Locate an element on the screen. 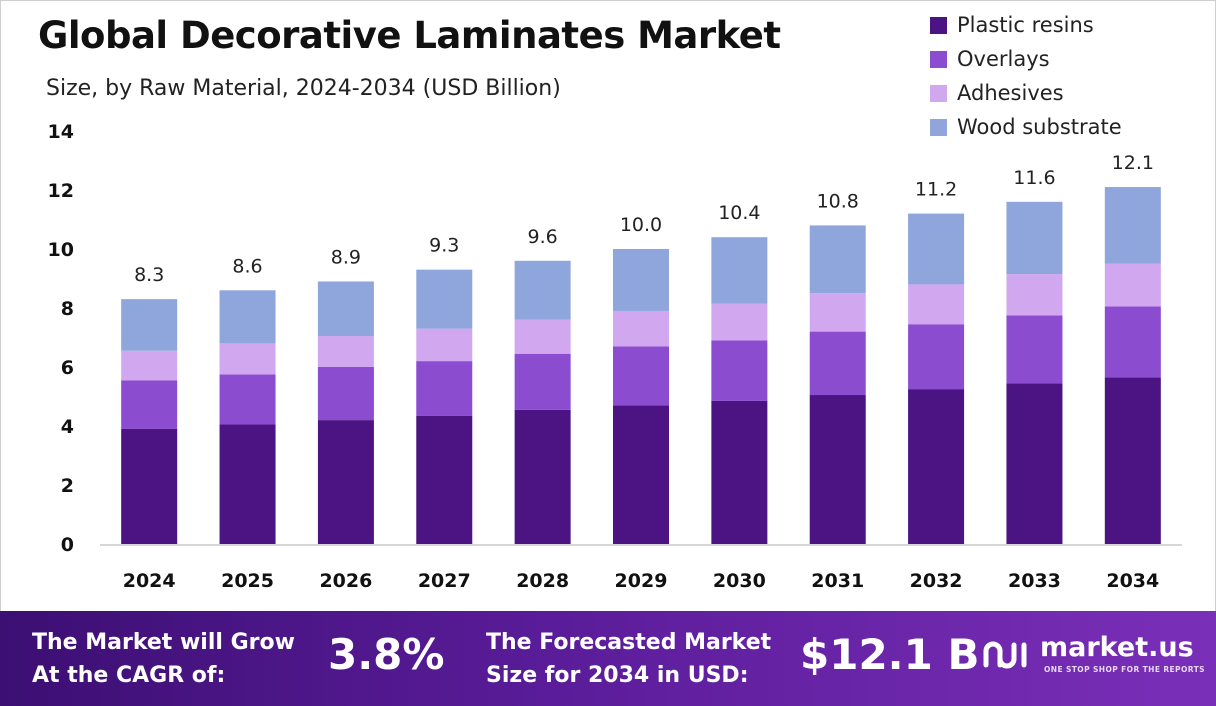 The width and height of the screenshot is (1216, 706). forecast-value: $12.1 B is located at coordinates (890, 654).